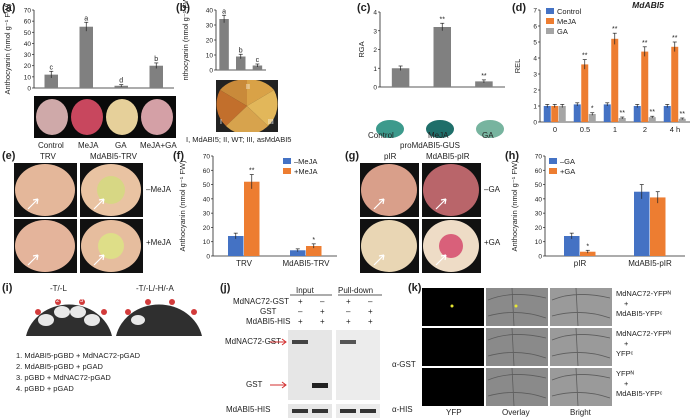  I want to click on panel-label-i: (i), so click(7, 288).